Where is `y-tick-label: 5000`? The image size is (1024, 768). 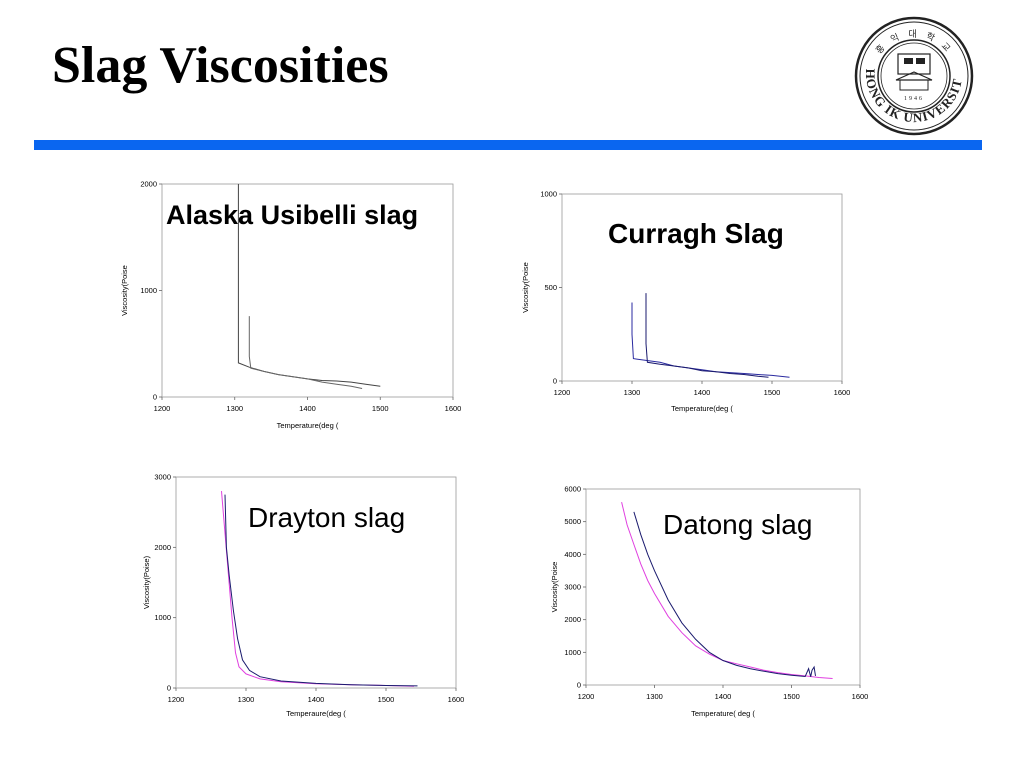
y-tick-label: 5000 is located at coordinates (572, 521).